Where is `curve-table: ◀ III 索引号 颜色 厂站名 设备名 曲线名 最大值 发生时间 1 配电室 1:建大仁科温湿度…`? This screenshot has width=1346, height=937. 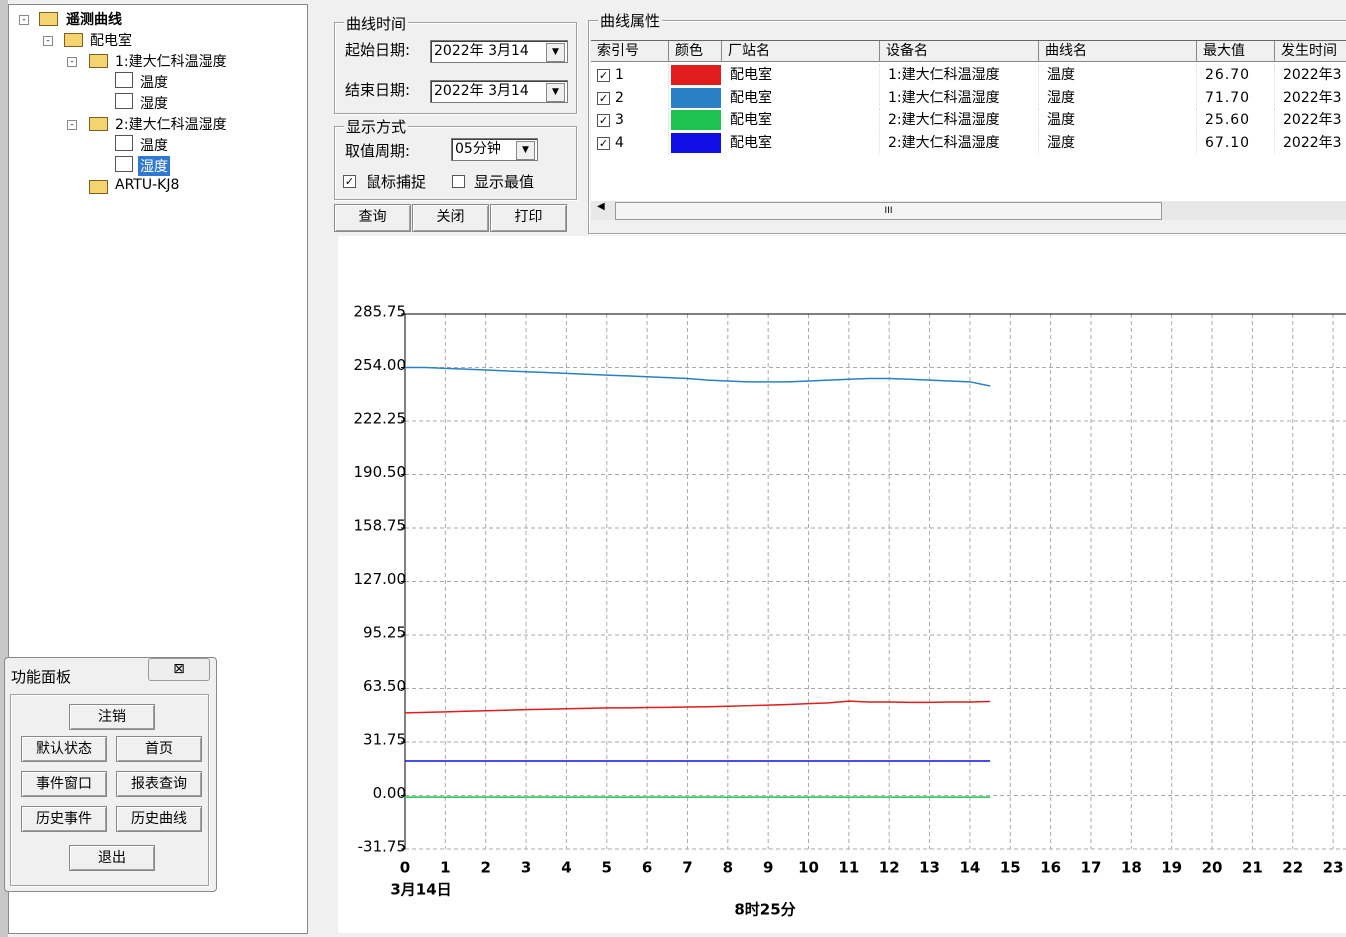
curve-table: ◀ III 索引号 颜色 厂站名 设备名 曲线名 最大值 发生时间 1 配电室 1:建大仁科温湿度… is located at coordinates (968, 111).